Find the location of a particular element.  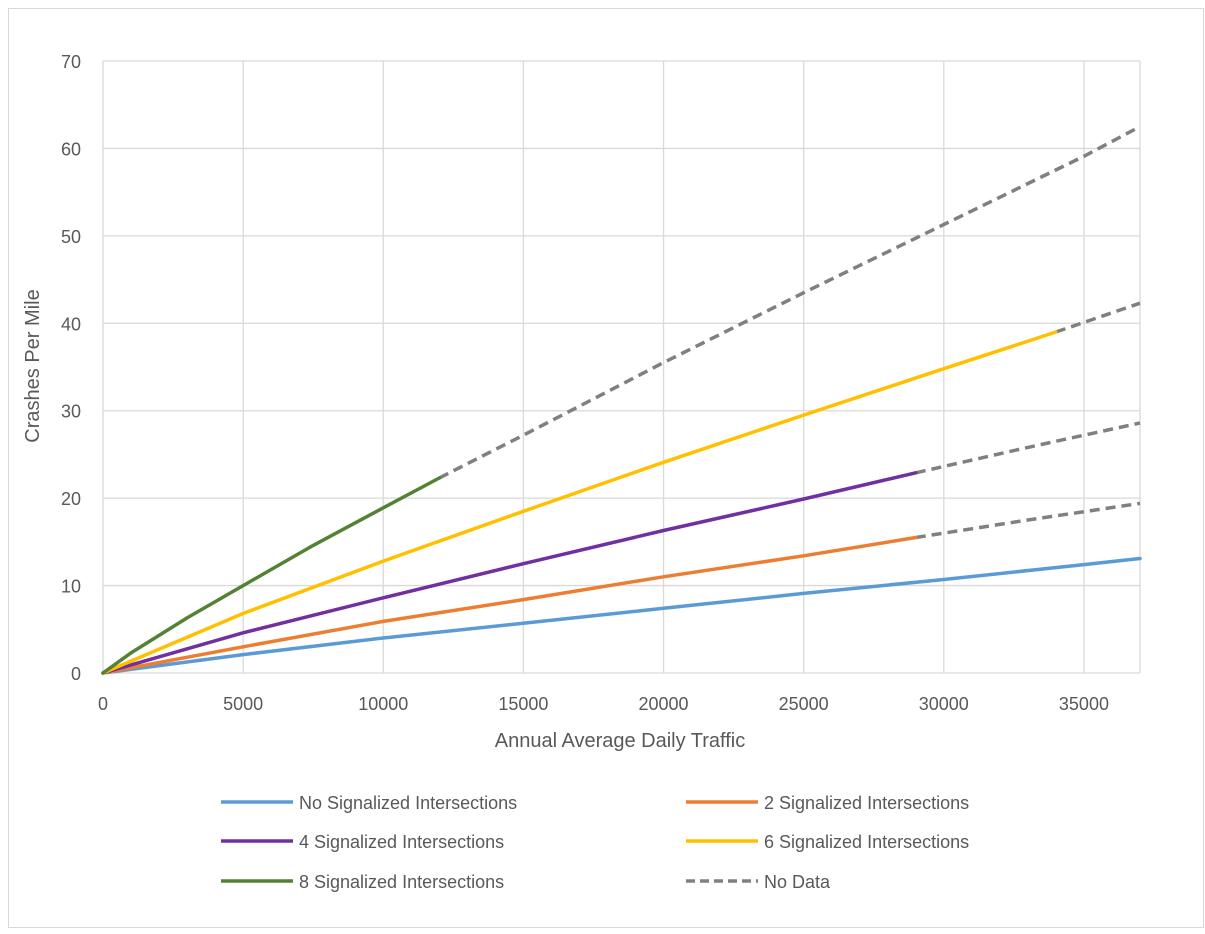

legend-label: 8 Signalized Intersections is located at coordinates (401, 882).